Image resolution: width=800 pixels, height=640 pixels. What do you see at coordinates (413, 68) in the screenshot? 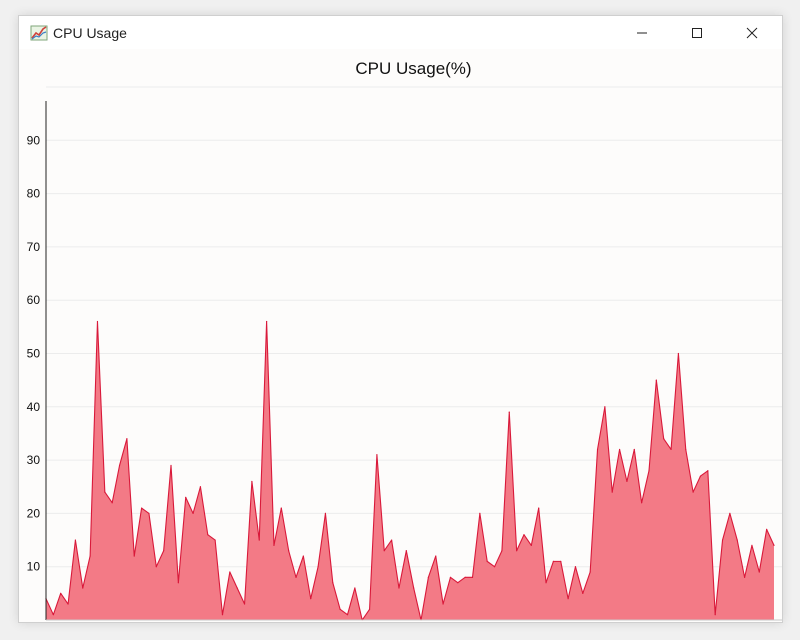
I see `chart-title: CPU Usage(%)` at bounding box center [413, 68].